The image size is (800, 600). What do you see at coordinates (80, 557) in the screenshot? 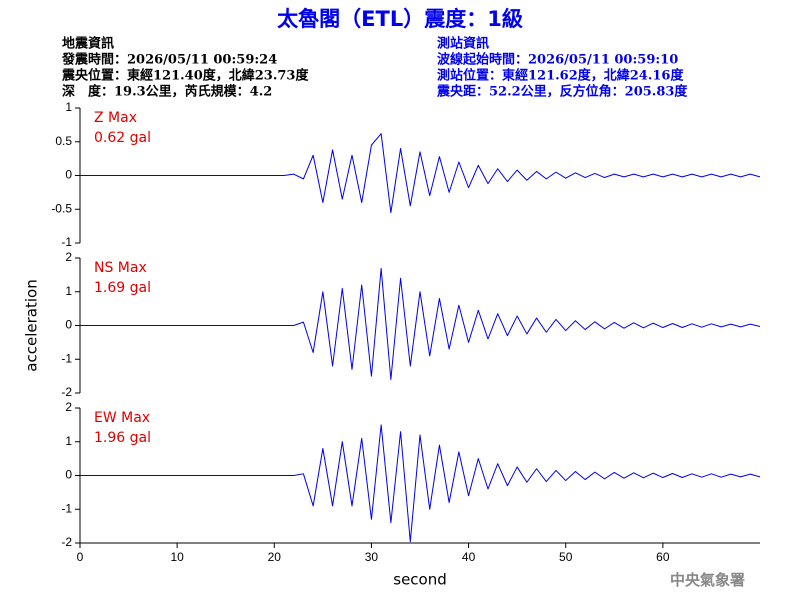
I see `x-tick-label: 0` at bounding box center [80, 557].